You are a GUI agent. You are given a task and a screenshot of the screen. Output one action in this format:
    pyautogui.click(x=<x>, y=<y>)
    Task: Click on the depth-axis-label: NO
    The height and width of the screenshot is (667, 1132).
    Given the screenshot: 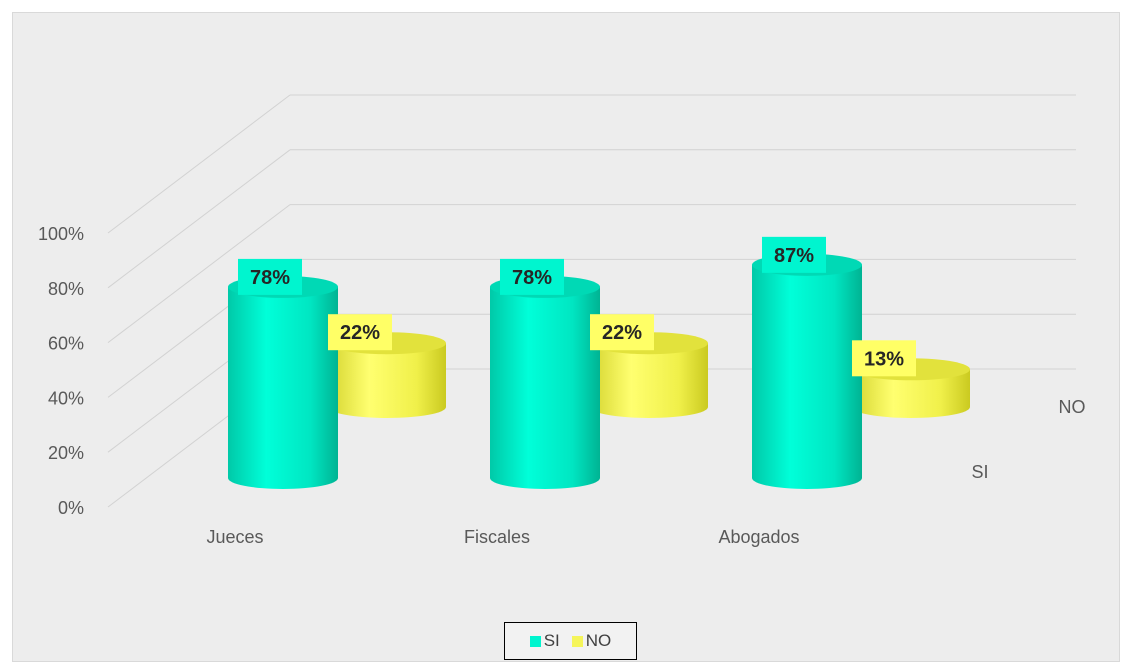 What is the action you would take?
    pyautogui.click(x=1072, y=407)
    